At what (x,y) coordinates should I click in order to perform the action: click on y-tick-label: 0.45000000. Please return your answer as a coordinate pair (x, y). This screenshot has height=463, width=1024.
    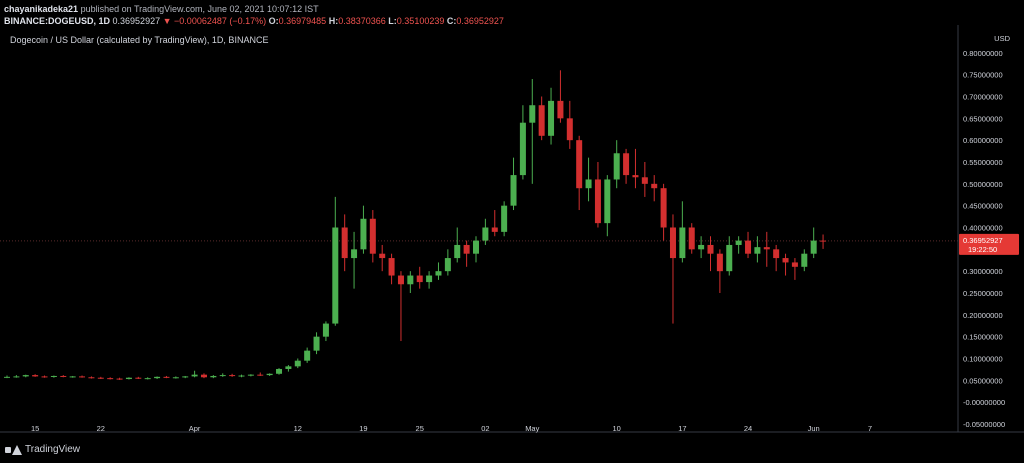
    Looking at the image, I should click on (983, 206).